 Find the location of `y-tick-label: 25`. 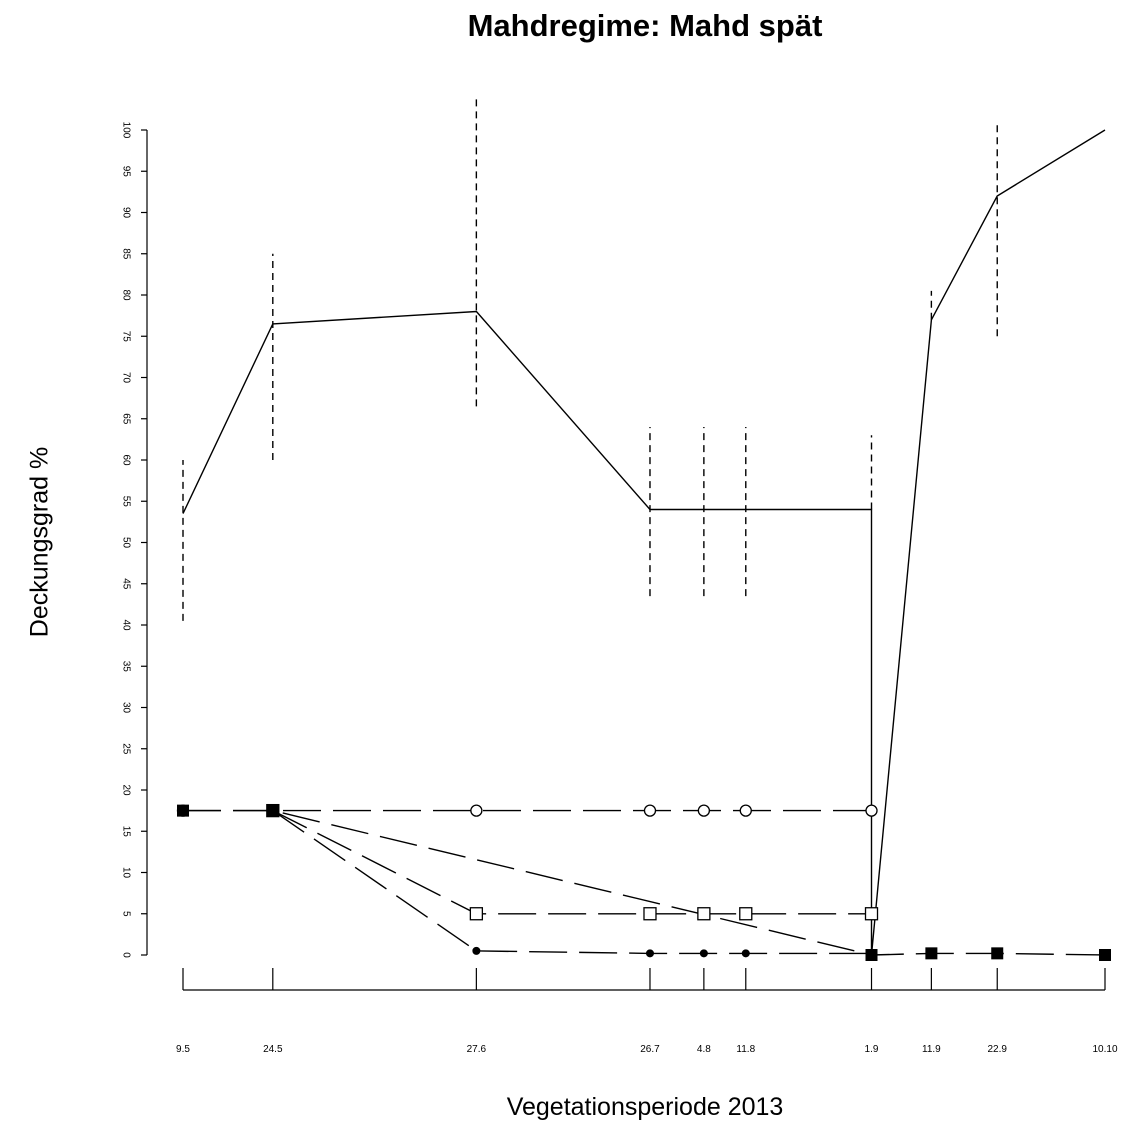

y-tick-label: 25 is located at coordinates (125, 749).